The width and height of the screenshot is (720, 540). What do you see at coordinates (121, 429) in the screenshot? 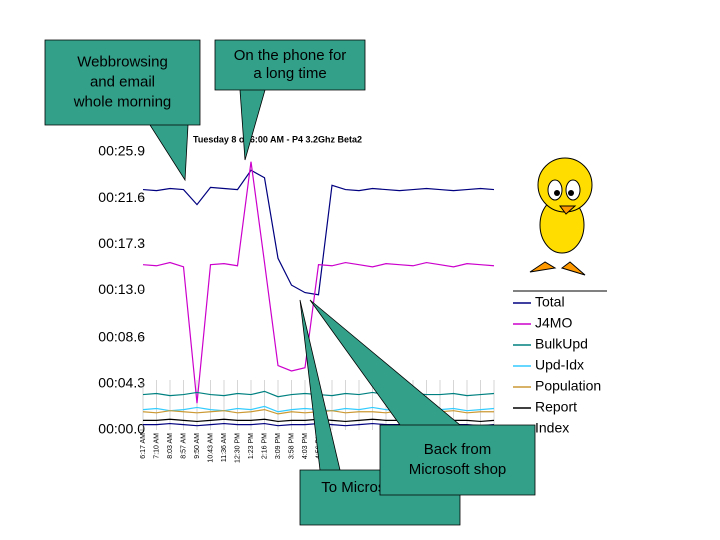
I see `y-tick-label: 00:00.0` at bounding box center [121, 429].